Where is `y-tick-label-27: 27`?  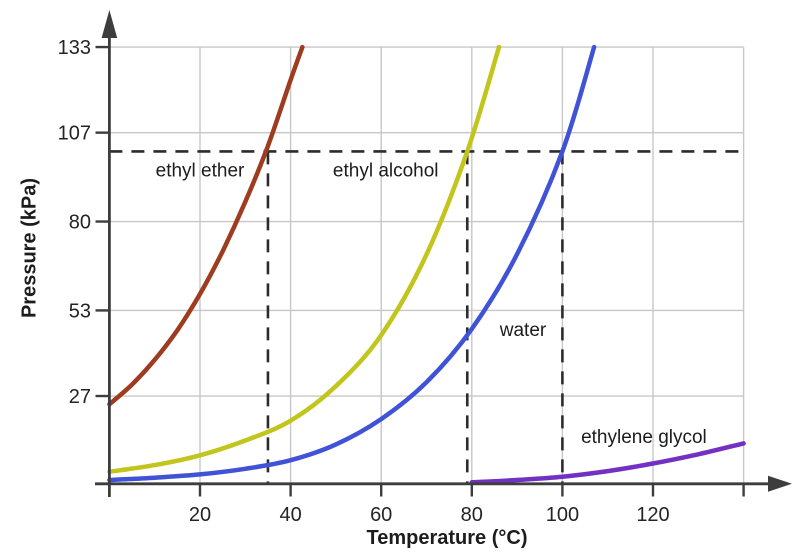 y-tick-label-27: 27 is located at coordinates (80, 397).